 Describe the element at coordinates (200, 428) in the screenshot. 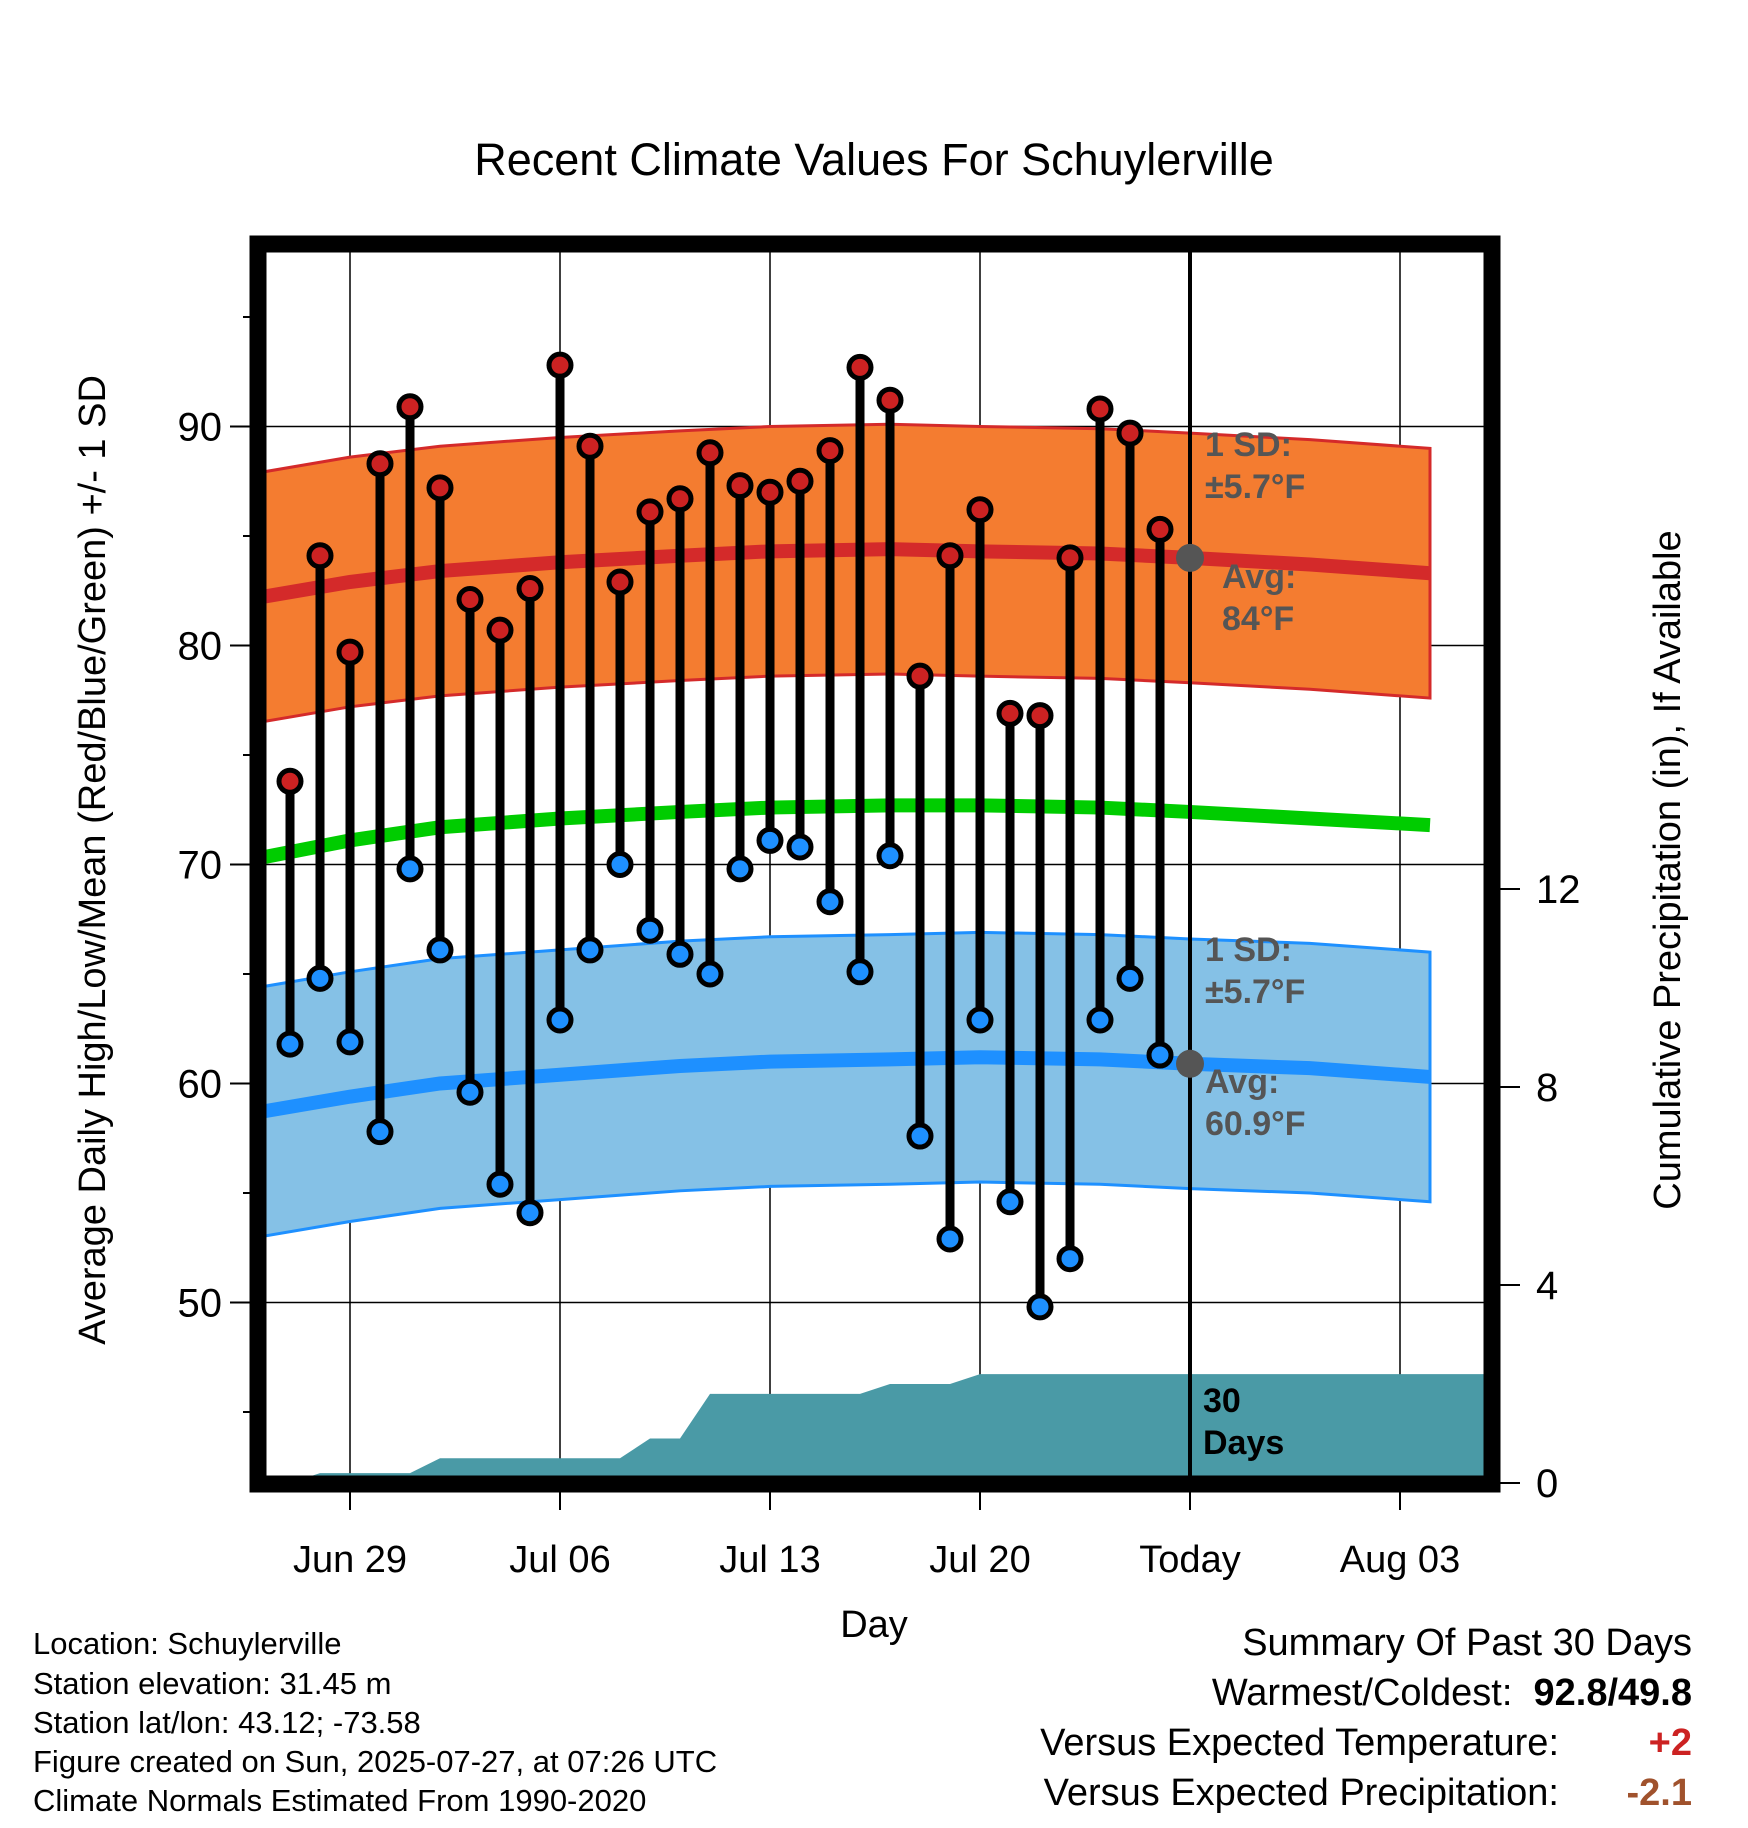

I see `y-tick-label: 90` at that location.